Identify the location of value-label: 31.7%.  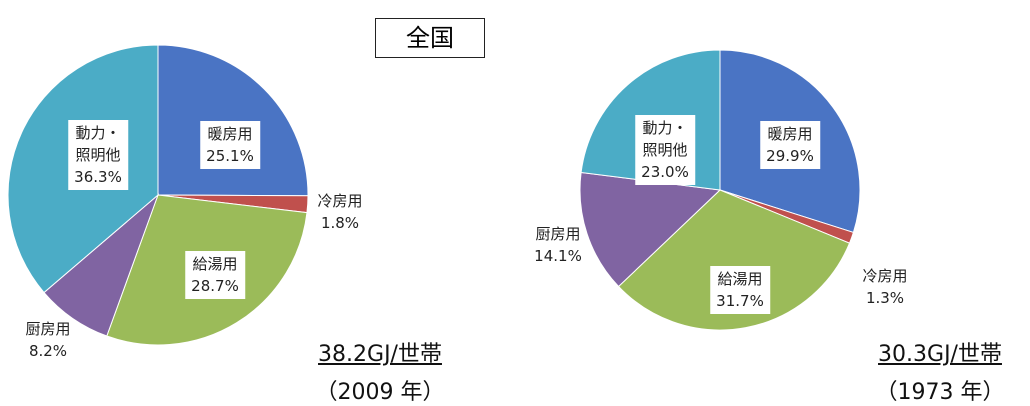
(740, 301).